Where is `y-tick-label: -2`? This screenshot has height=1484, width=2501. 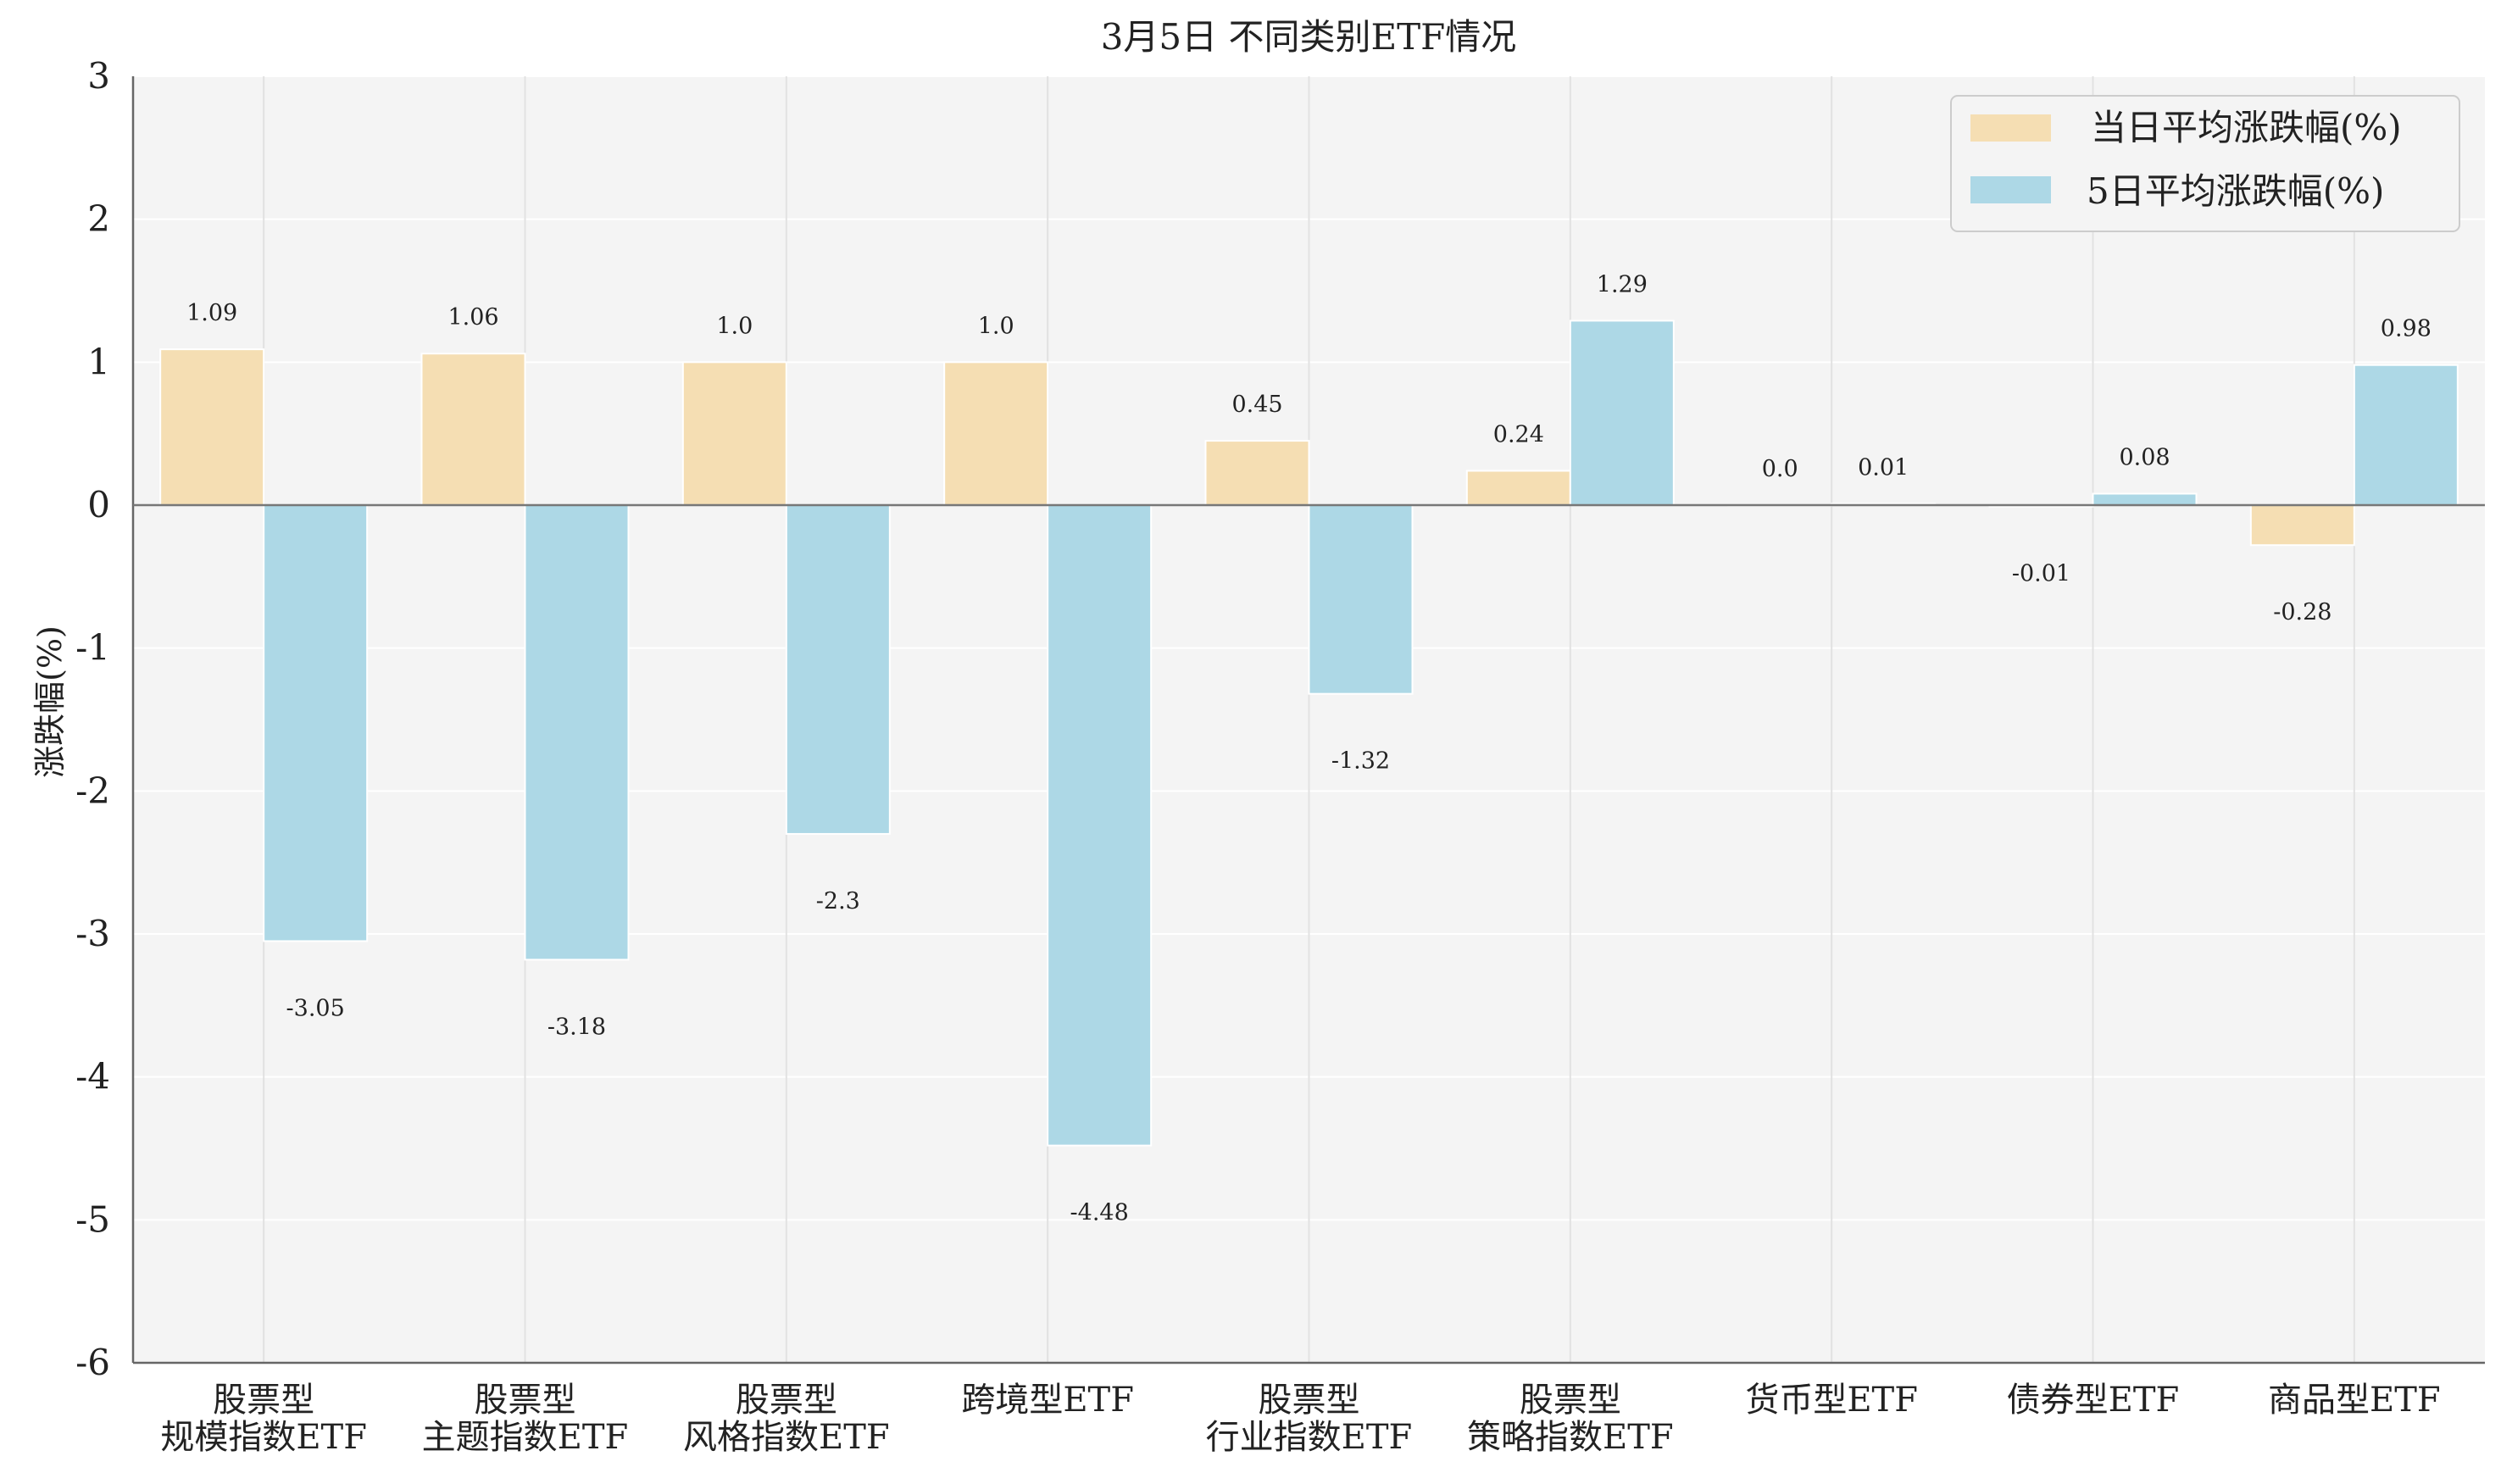 y-tick-label: -2 is located at coordinates (92, 791).